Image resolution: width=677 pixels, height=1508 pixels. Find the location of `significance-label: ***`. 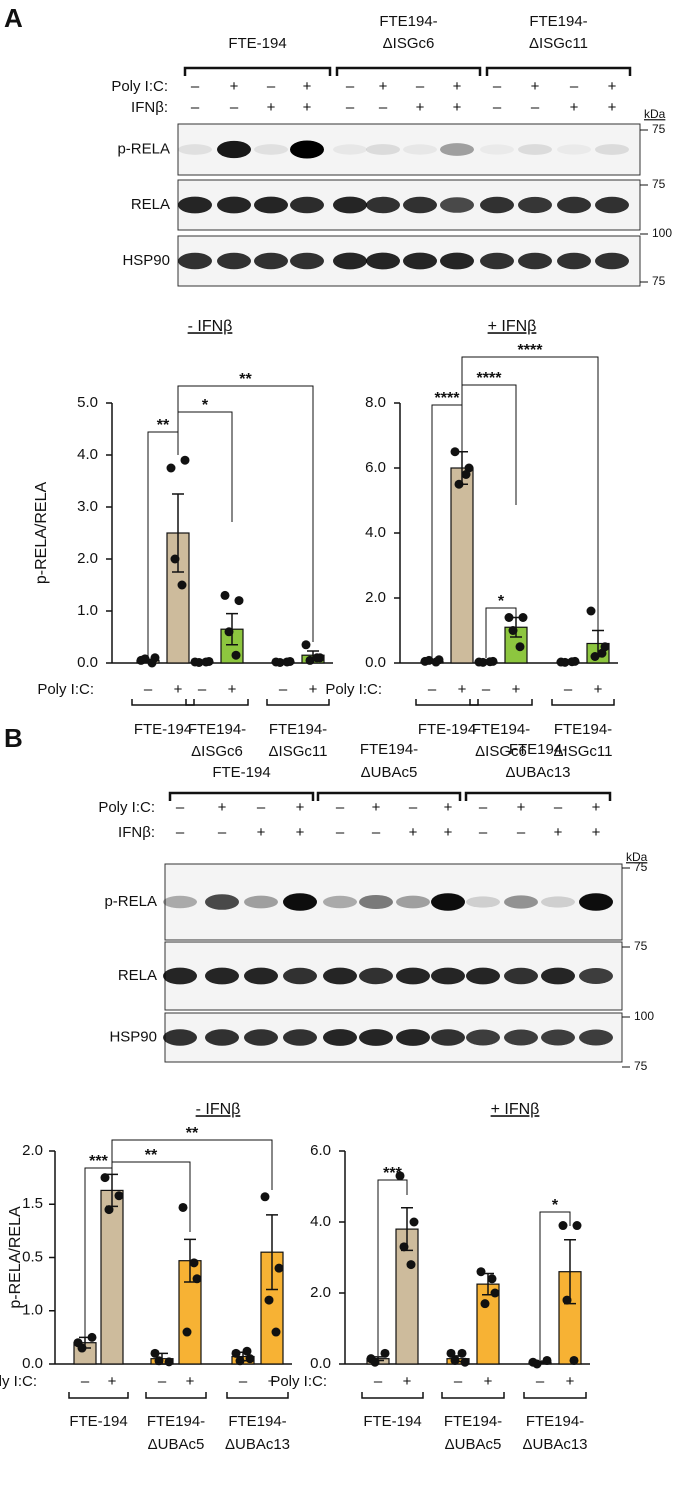

significance-label: *** is located at coordinates (98, 1161).